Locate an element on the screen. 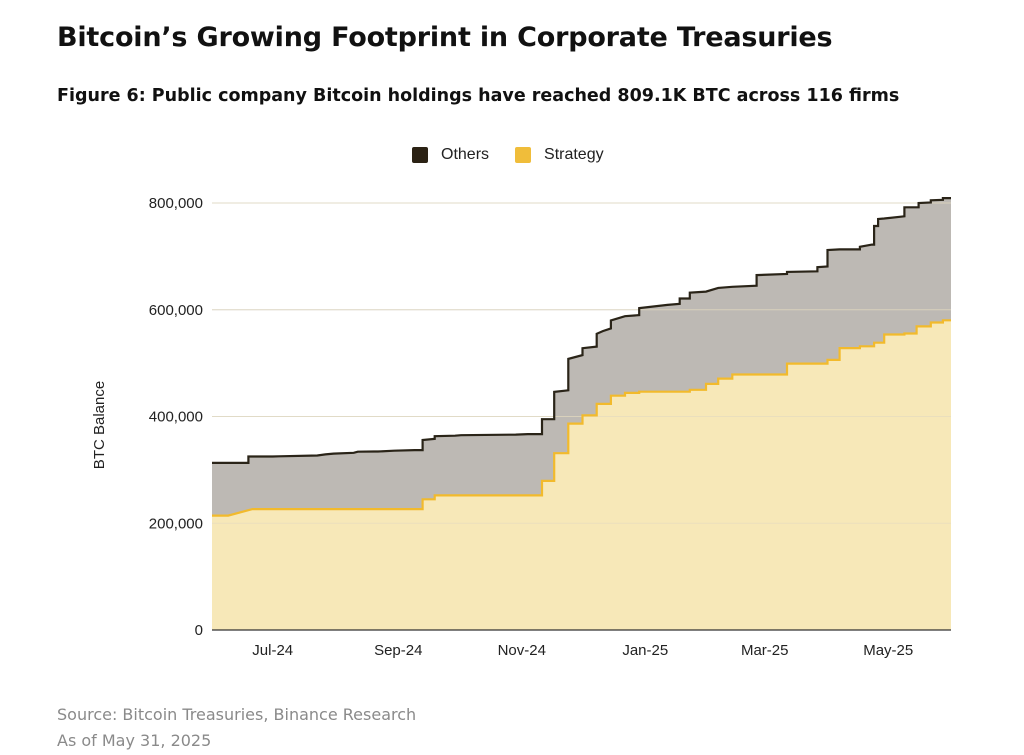  y-tick-label-400000: 400,000 is located at coordinates (176, 417).